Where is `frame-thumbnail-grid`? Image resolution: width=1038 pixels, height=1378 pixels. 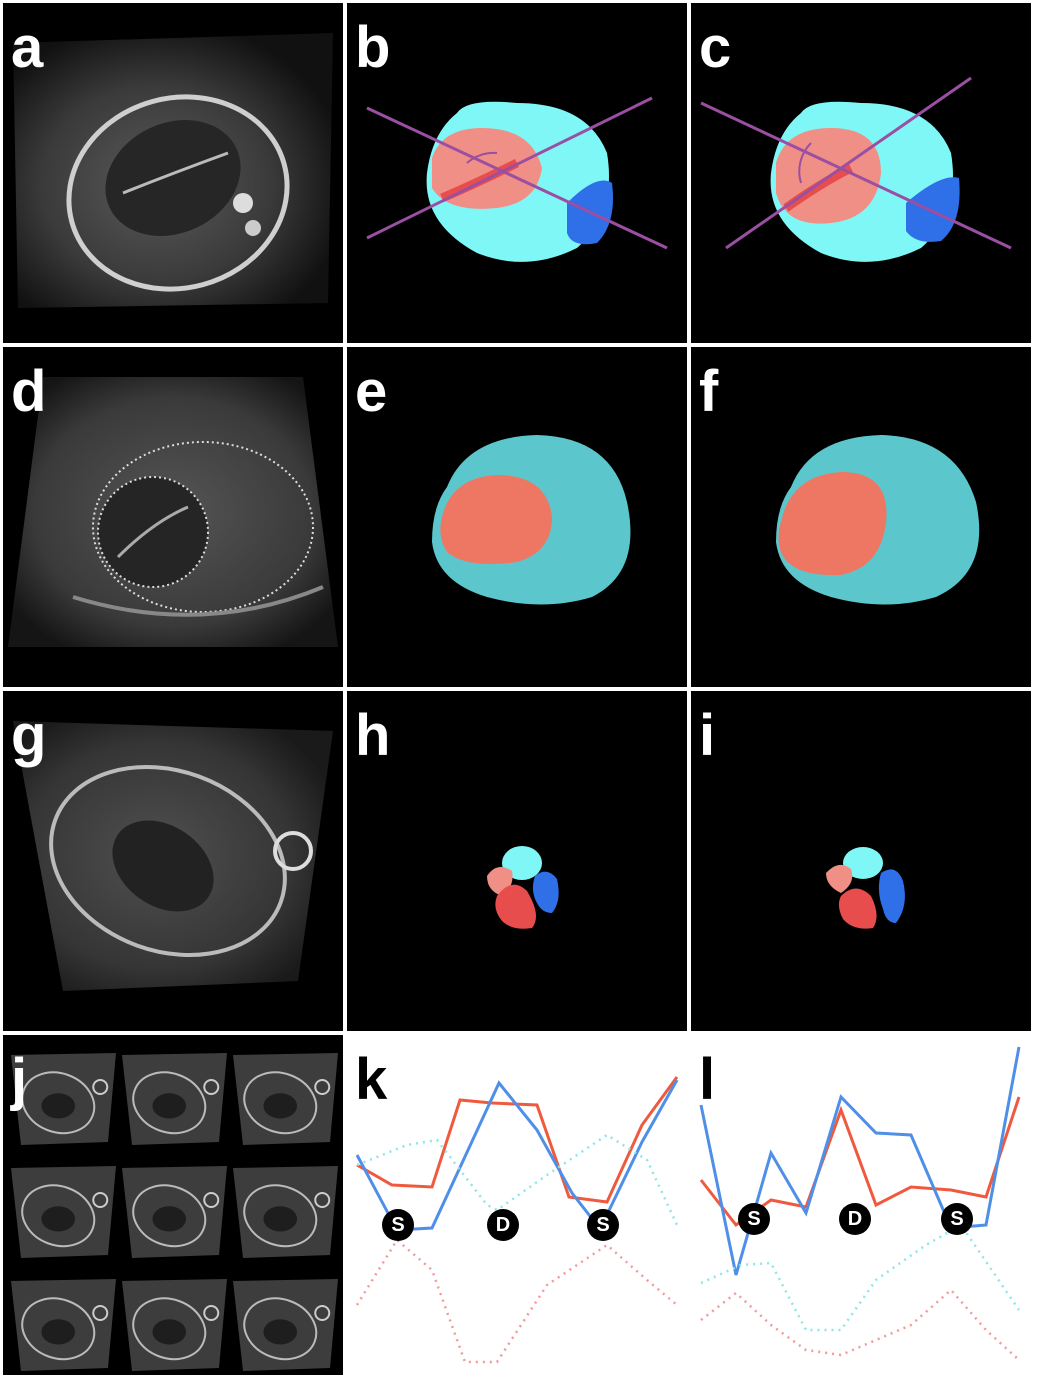 frame-thumbnail-grid is located at coordinates (174, 1212).